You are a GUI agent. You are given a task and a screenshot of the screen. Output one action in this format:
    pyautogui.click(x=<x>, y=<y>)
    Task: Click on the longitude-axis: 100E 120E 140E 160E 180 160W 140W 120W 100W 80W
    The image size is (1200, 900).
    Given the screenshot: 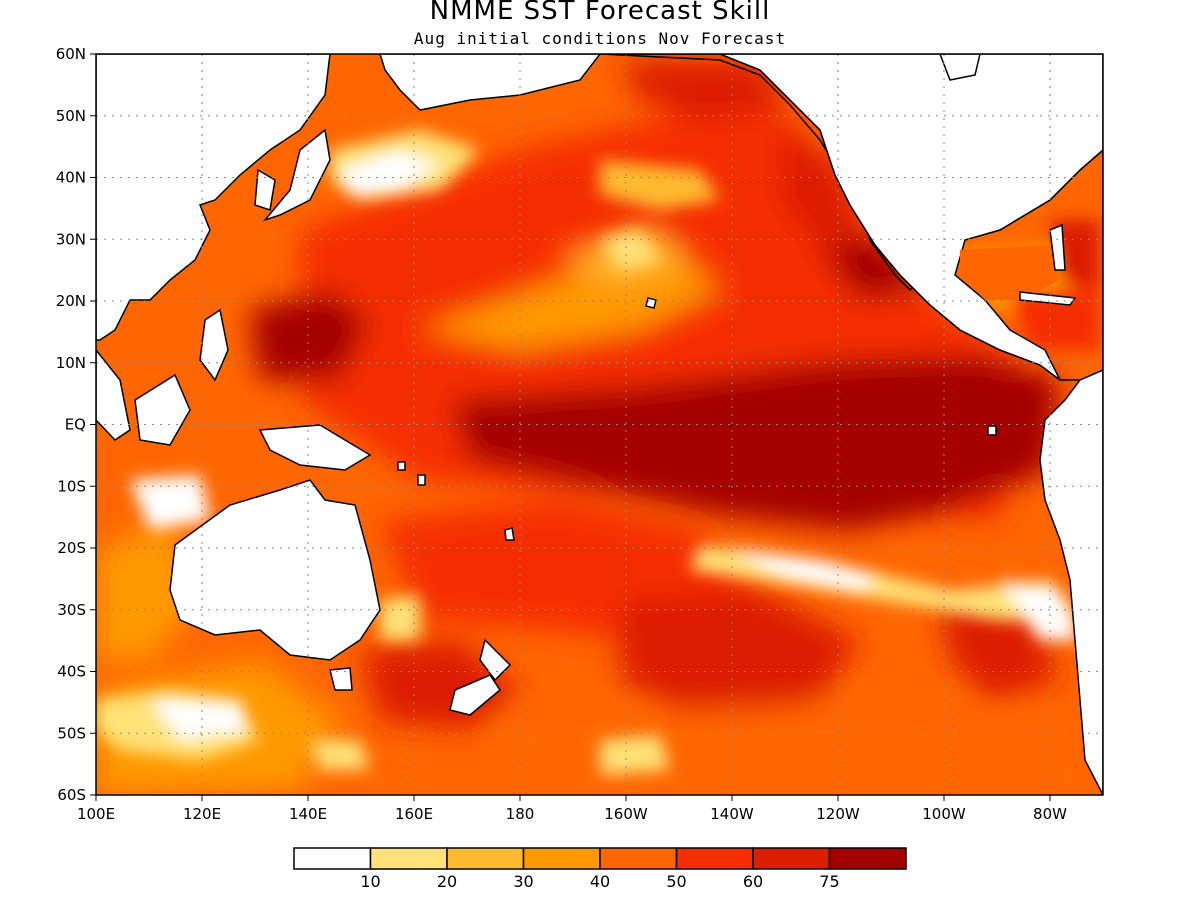 What is the action you would take?
    pyautogui.click(x=572, y=809)
    